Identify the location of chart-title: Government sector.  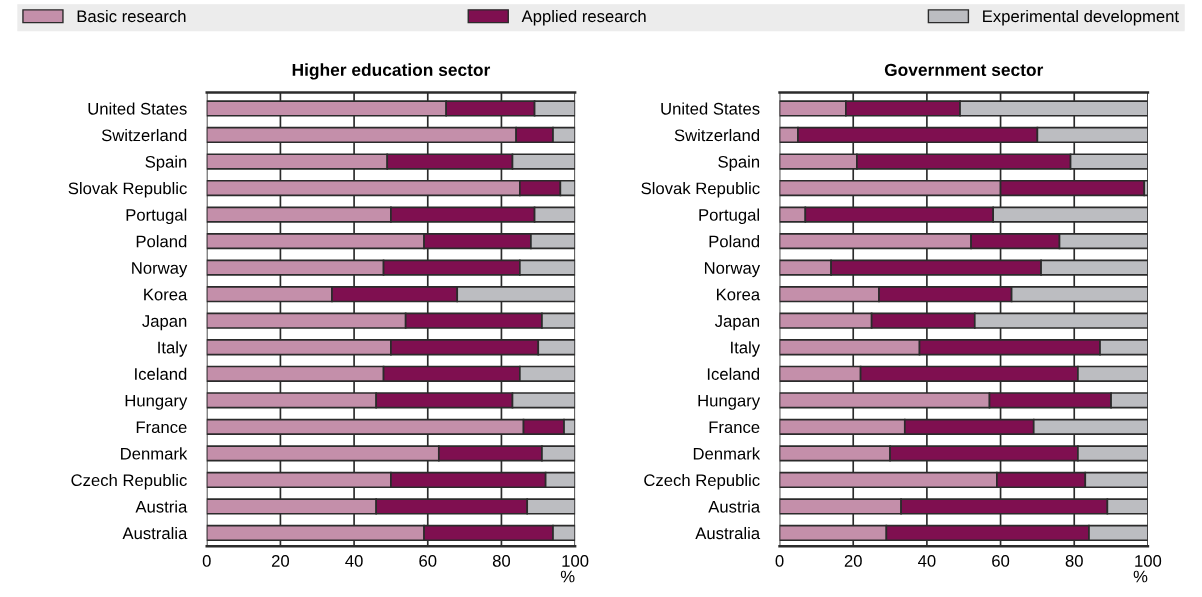
(964, 70).